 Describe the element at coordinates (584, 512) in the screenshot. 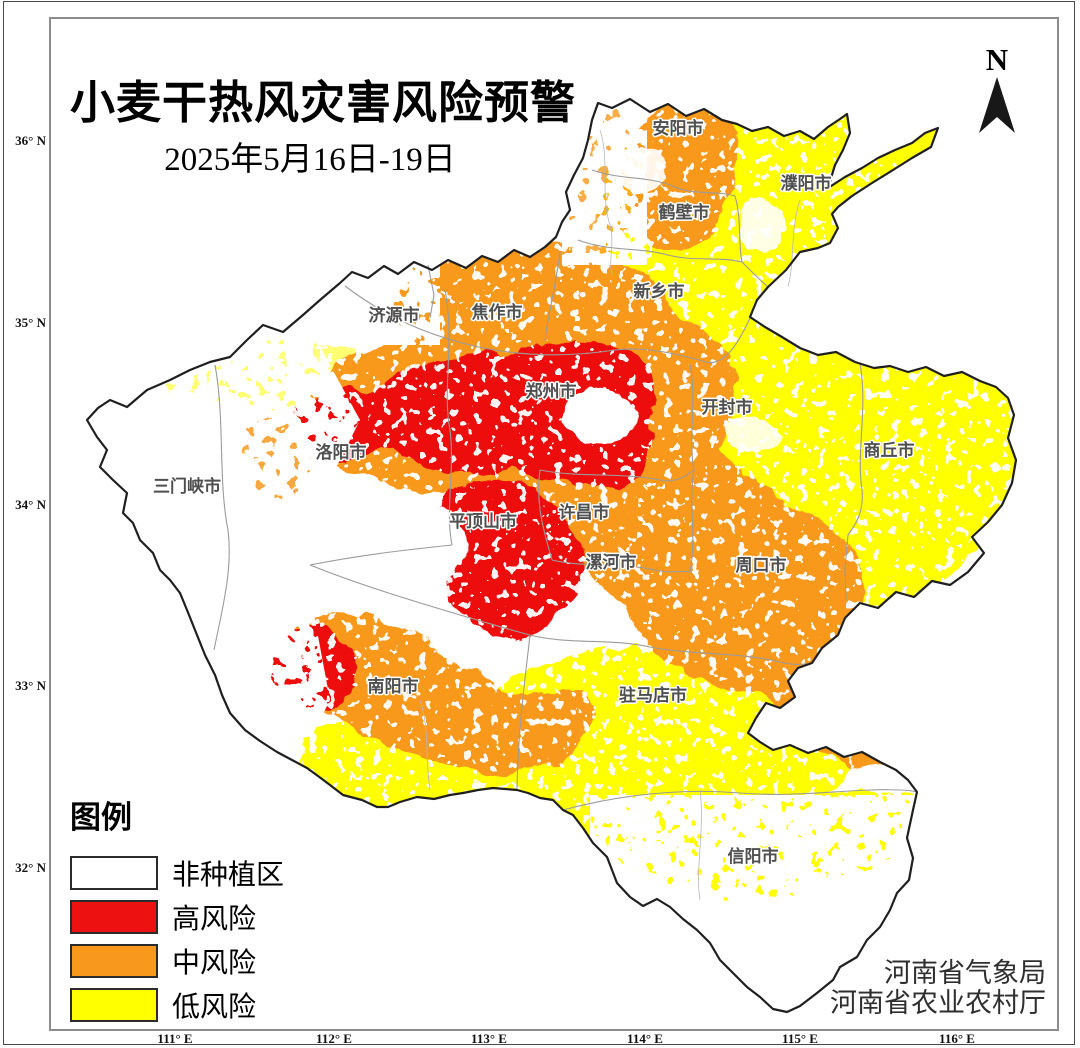

I see `city-label-xuchang: 许昌市` at that location.